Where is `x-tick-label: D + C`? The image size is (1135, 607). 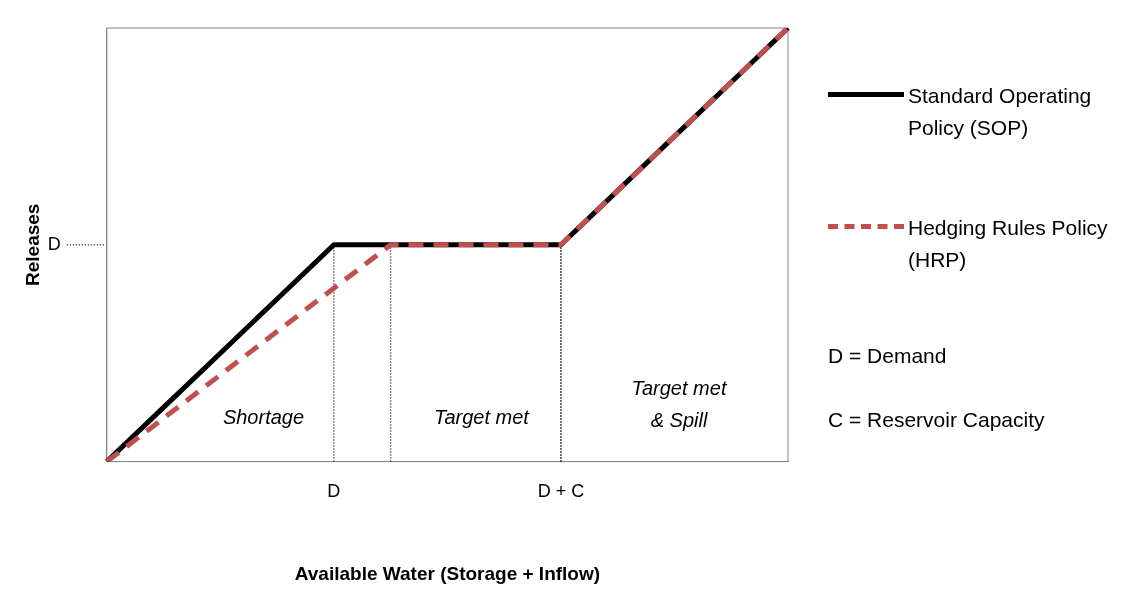 x-tick-label: D + C is located at coordinates (561, 491).